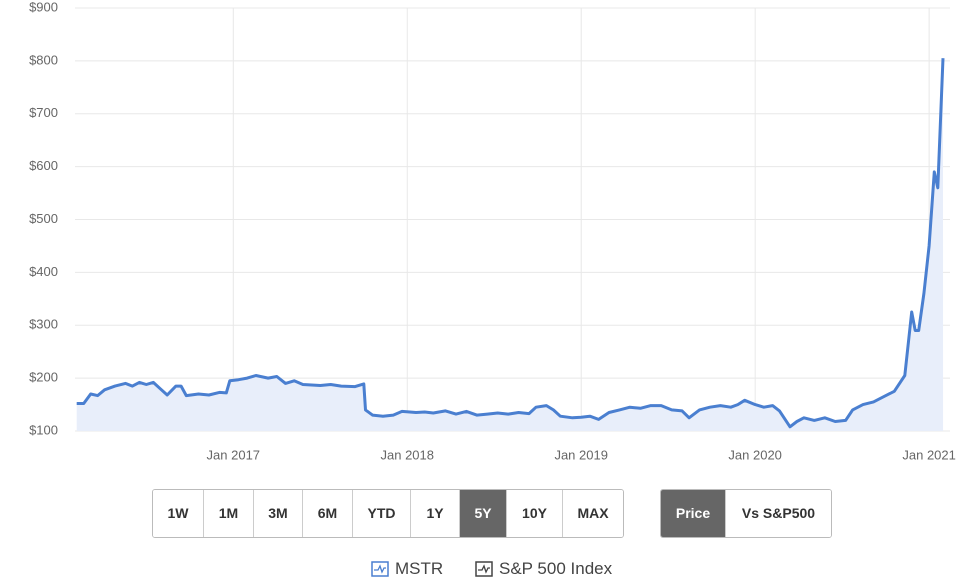 The width and height of the screenshot is (975, 580). What do you see at coordinates (43, 165) in the screenshot?
I see `y-tick-label: $600` at bounding box center [43, 165].